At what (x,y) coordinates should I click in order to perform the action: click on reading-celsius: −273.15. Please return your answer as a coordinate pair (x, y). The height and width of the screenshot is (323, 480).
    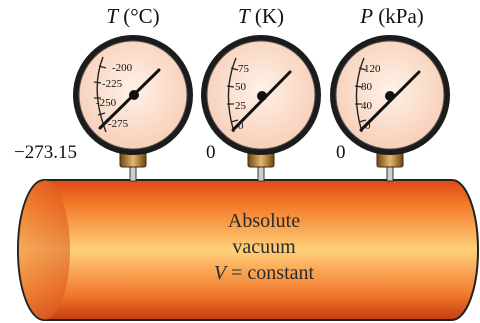
    Looking at the image, I should click on (45, 152).